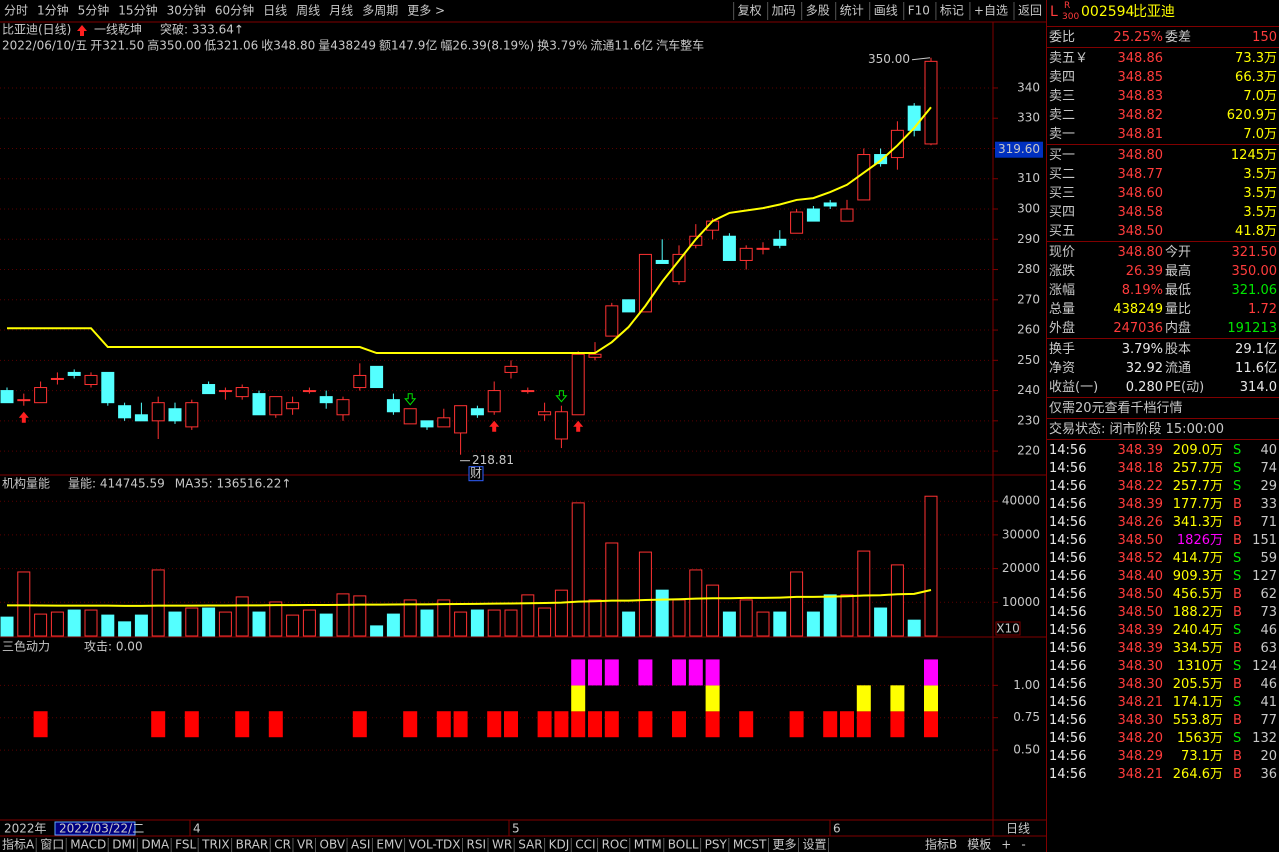 The image size is (1279, 852). I want to click on trade-volume: 909.3万, so click(1197, 576).